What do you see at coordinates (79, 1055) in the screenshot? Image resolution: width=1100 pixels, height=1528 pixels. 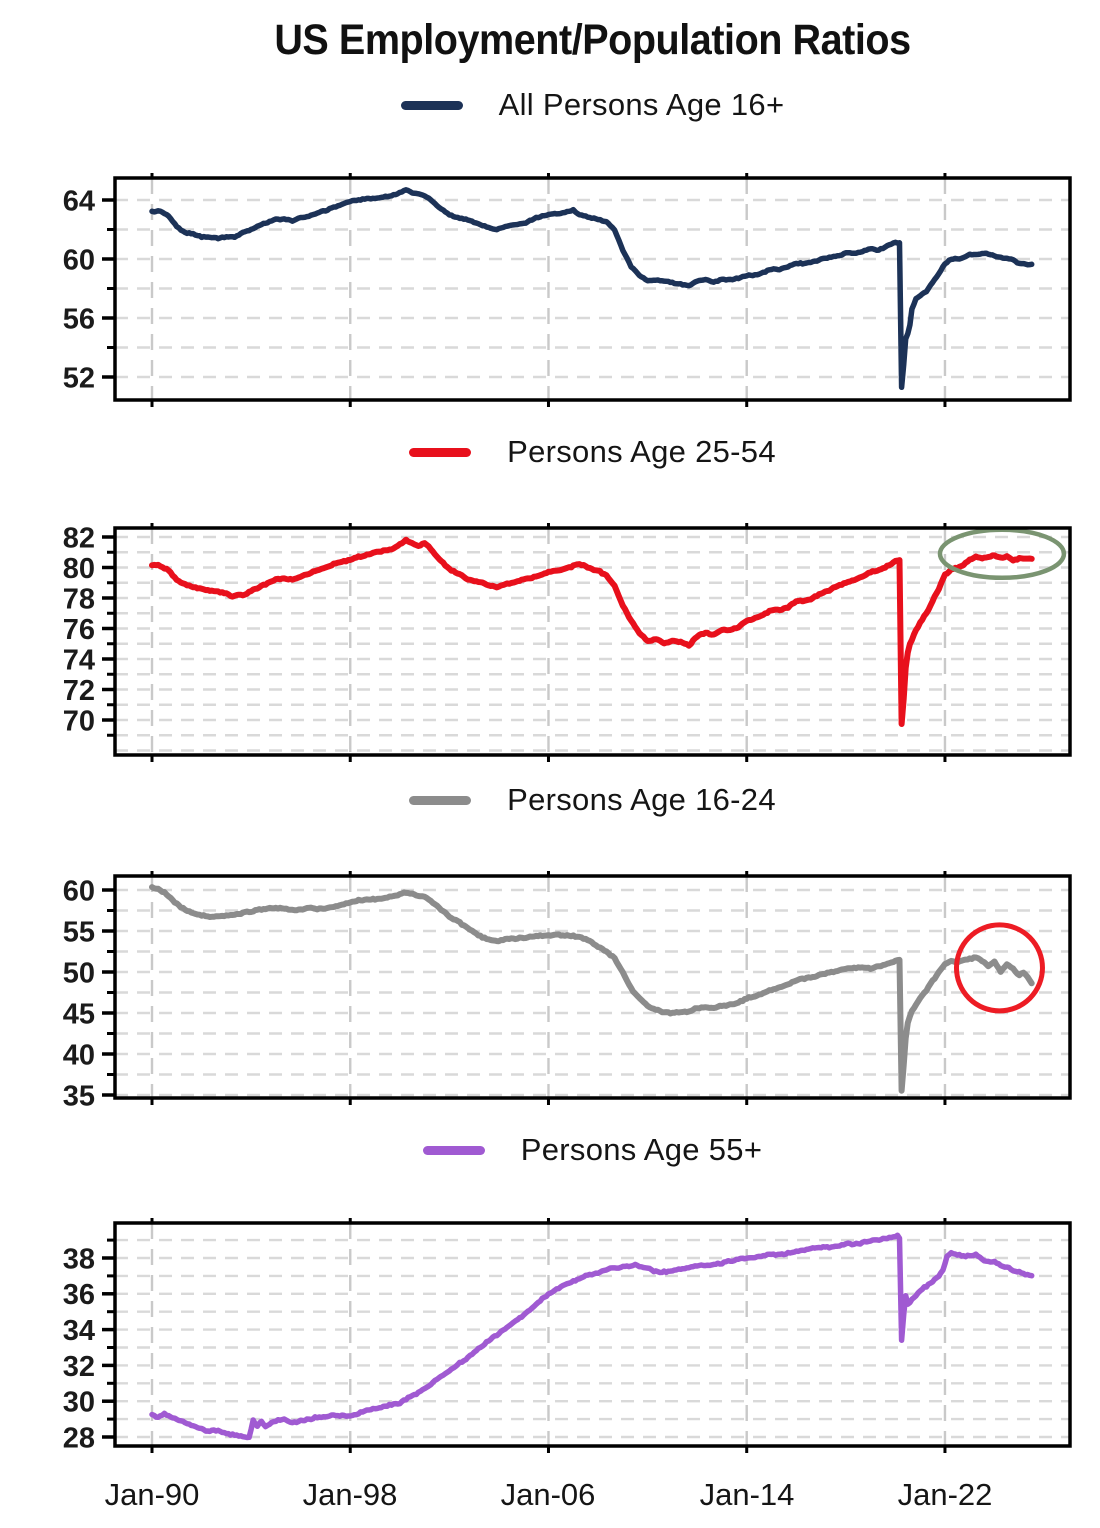 I see `svg-text: 40` at bounding box center [79, 1055].